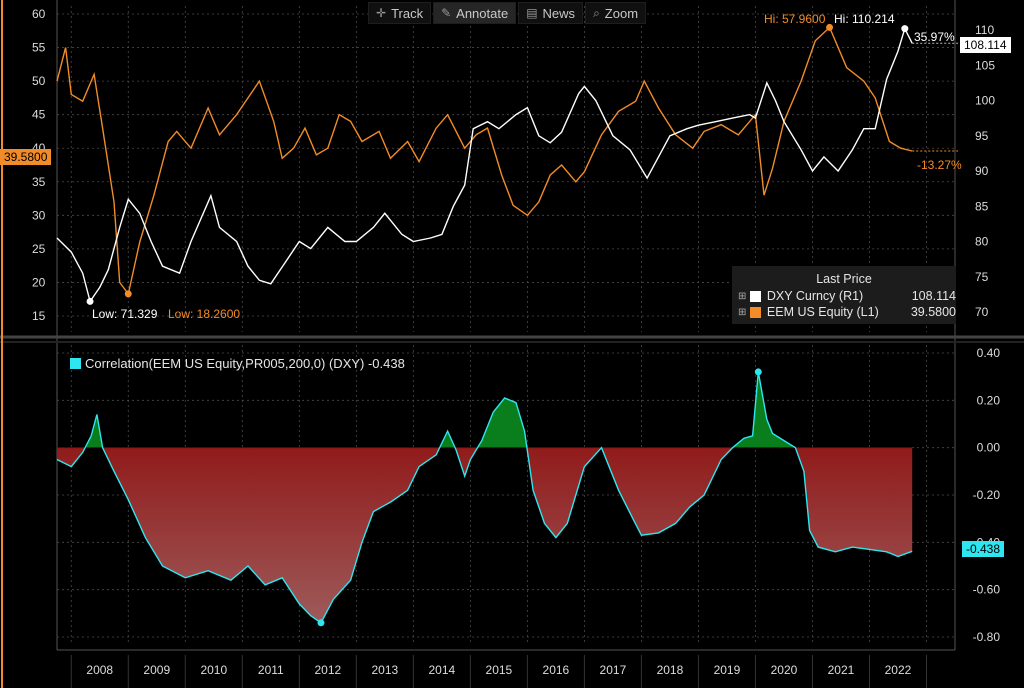  I want to click on legend-name-eem: EEM US Equity (L1), so click(822, 312).